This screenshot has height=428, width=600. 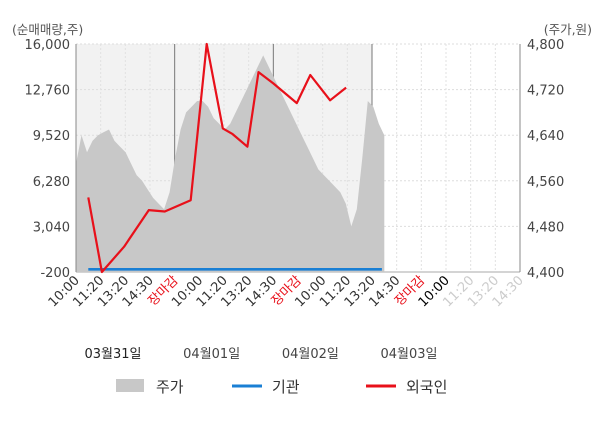 What do you see at coordinates (55, 273) in the screenshot?
I see `left-tick-label: -200` at bounding box center [55, 273].